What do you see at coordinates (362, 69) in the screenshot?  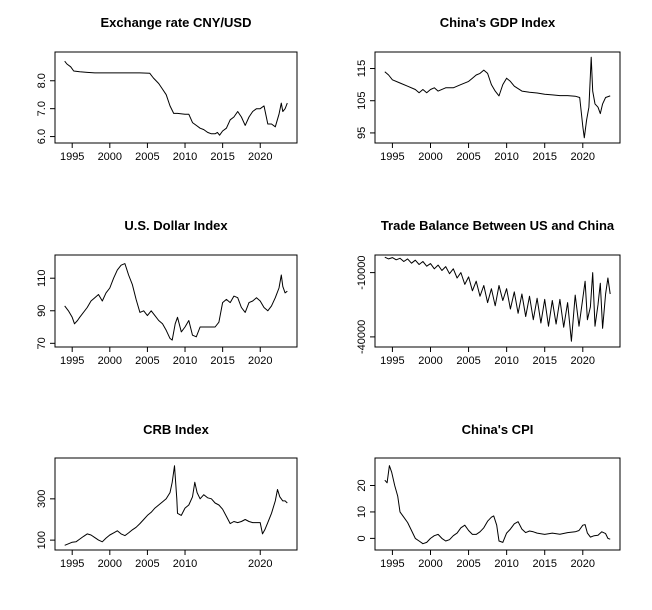 I see `y-tick-label: 115` at bounding box center [362, 69].